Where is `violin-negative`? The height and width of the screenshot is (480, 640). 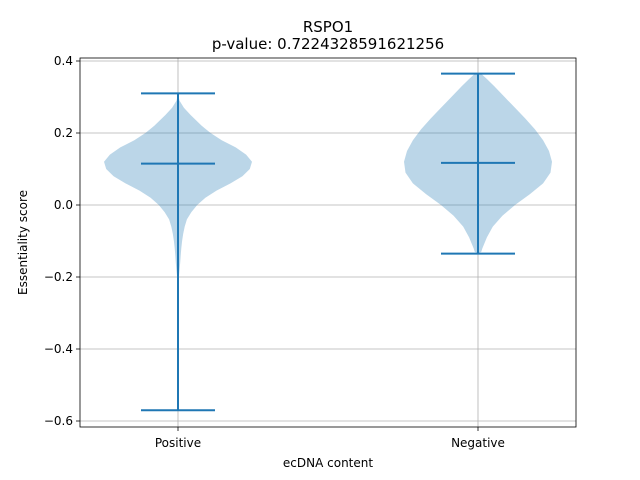
violin-negative is located at coordinates (478, 163).